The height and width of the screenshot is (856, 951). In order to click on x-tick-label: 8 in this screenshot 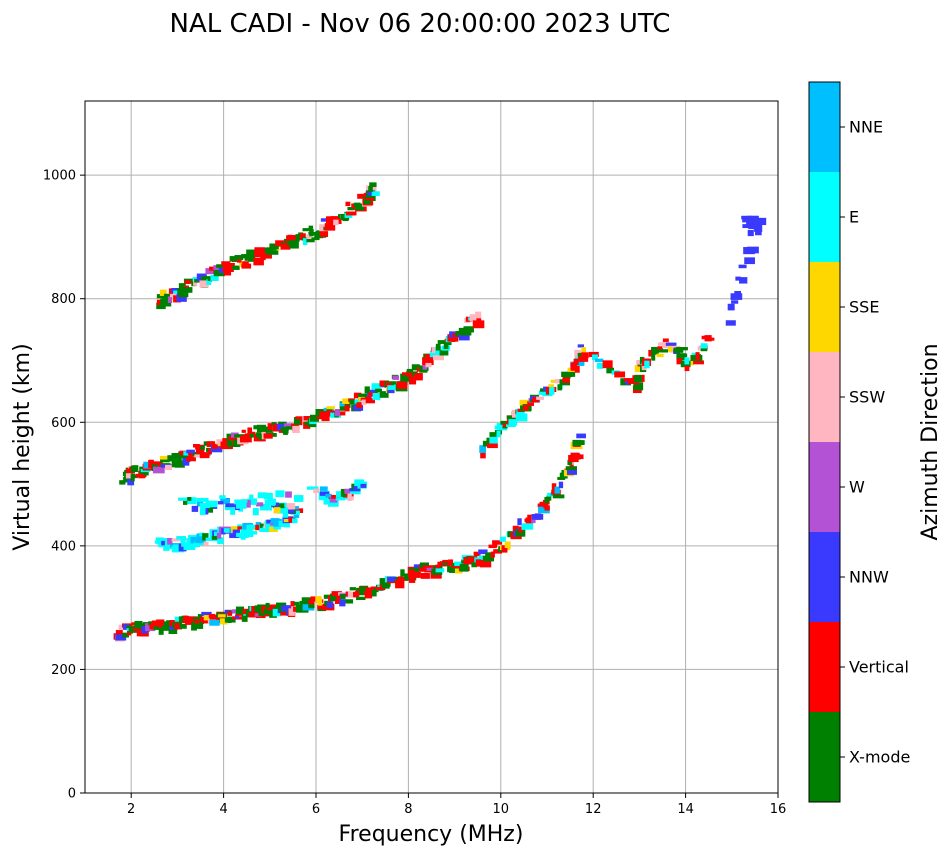, I will do `click(408, 809)`.